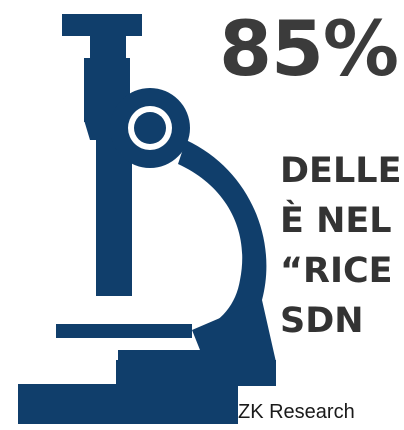 This screenshot has height=430, width=404. I want to click on stat-value: 85%, so click(309, 48).